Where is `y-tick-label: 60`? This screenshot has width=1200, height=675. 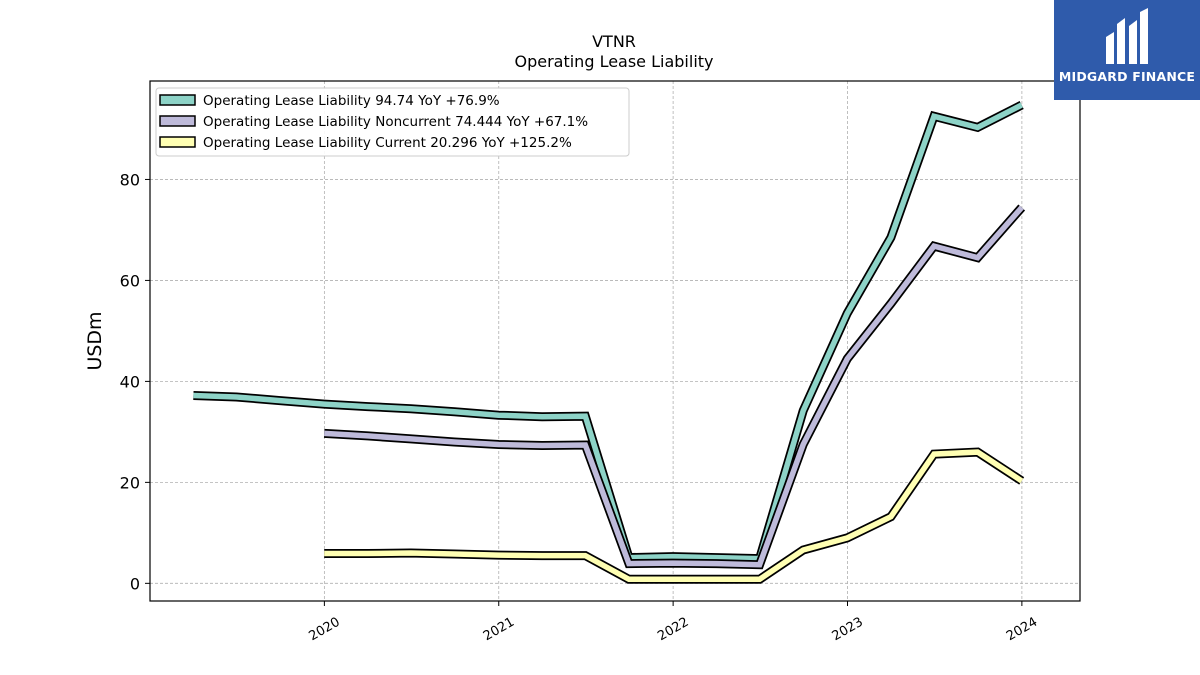
y-tick-label: 60 is located at coordinates (130, 280).